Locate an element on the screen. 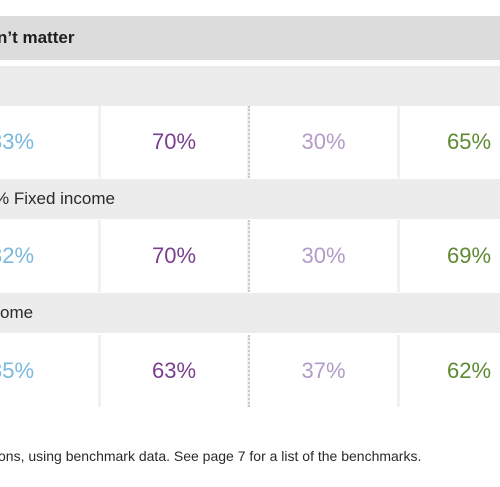 This screenshot has height=487, width=500. value-cell-col2: 63% is located at coordinates (174, 371).